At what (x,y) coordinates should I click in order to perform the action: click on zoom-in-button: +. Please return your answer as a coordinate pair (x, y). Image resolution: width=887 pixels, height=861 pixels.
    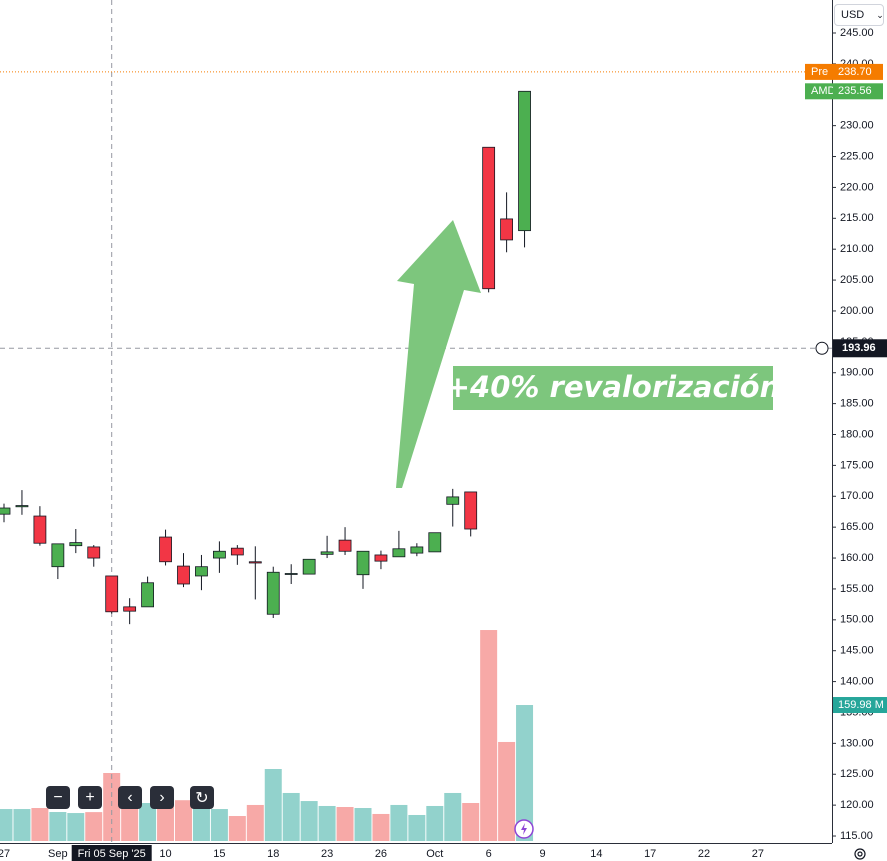
    Looking at the image, I should click on (90, 797).